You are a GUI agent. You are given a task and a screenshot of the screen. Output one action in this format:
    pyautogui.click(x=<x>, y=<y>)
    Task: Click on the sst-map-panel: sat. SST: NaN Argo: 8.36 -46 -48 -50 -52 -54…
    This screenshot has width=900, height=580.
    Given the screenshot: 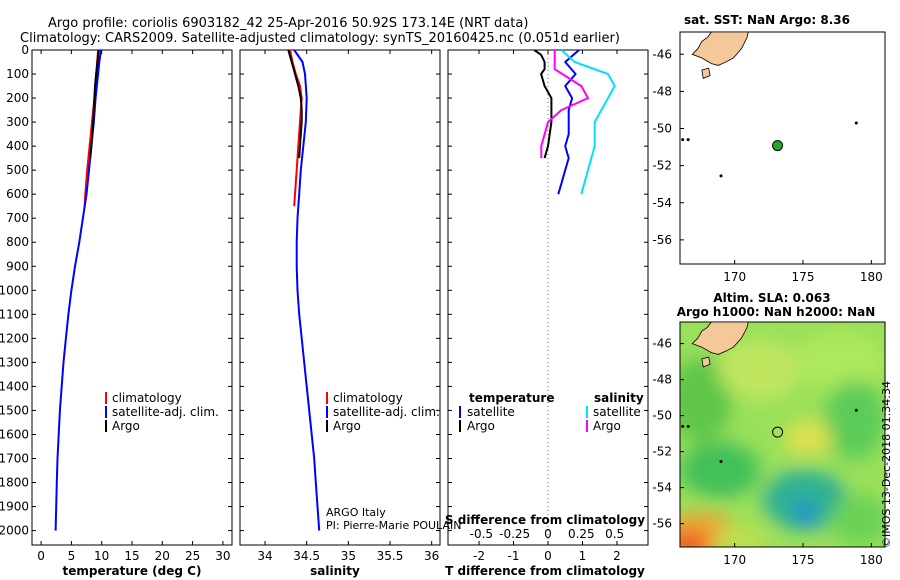 What is the action you would take?
    pyautogui.click(x=769, y=148)
    